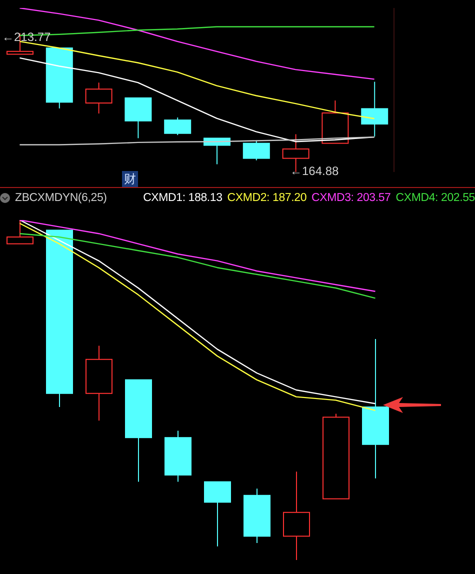 This screenshot has height=574, width=475. What do you see at coordinates (351, 198) in the screenshot?
I see `text: CXMD3: 203.57` at bounding box center [351, 198].